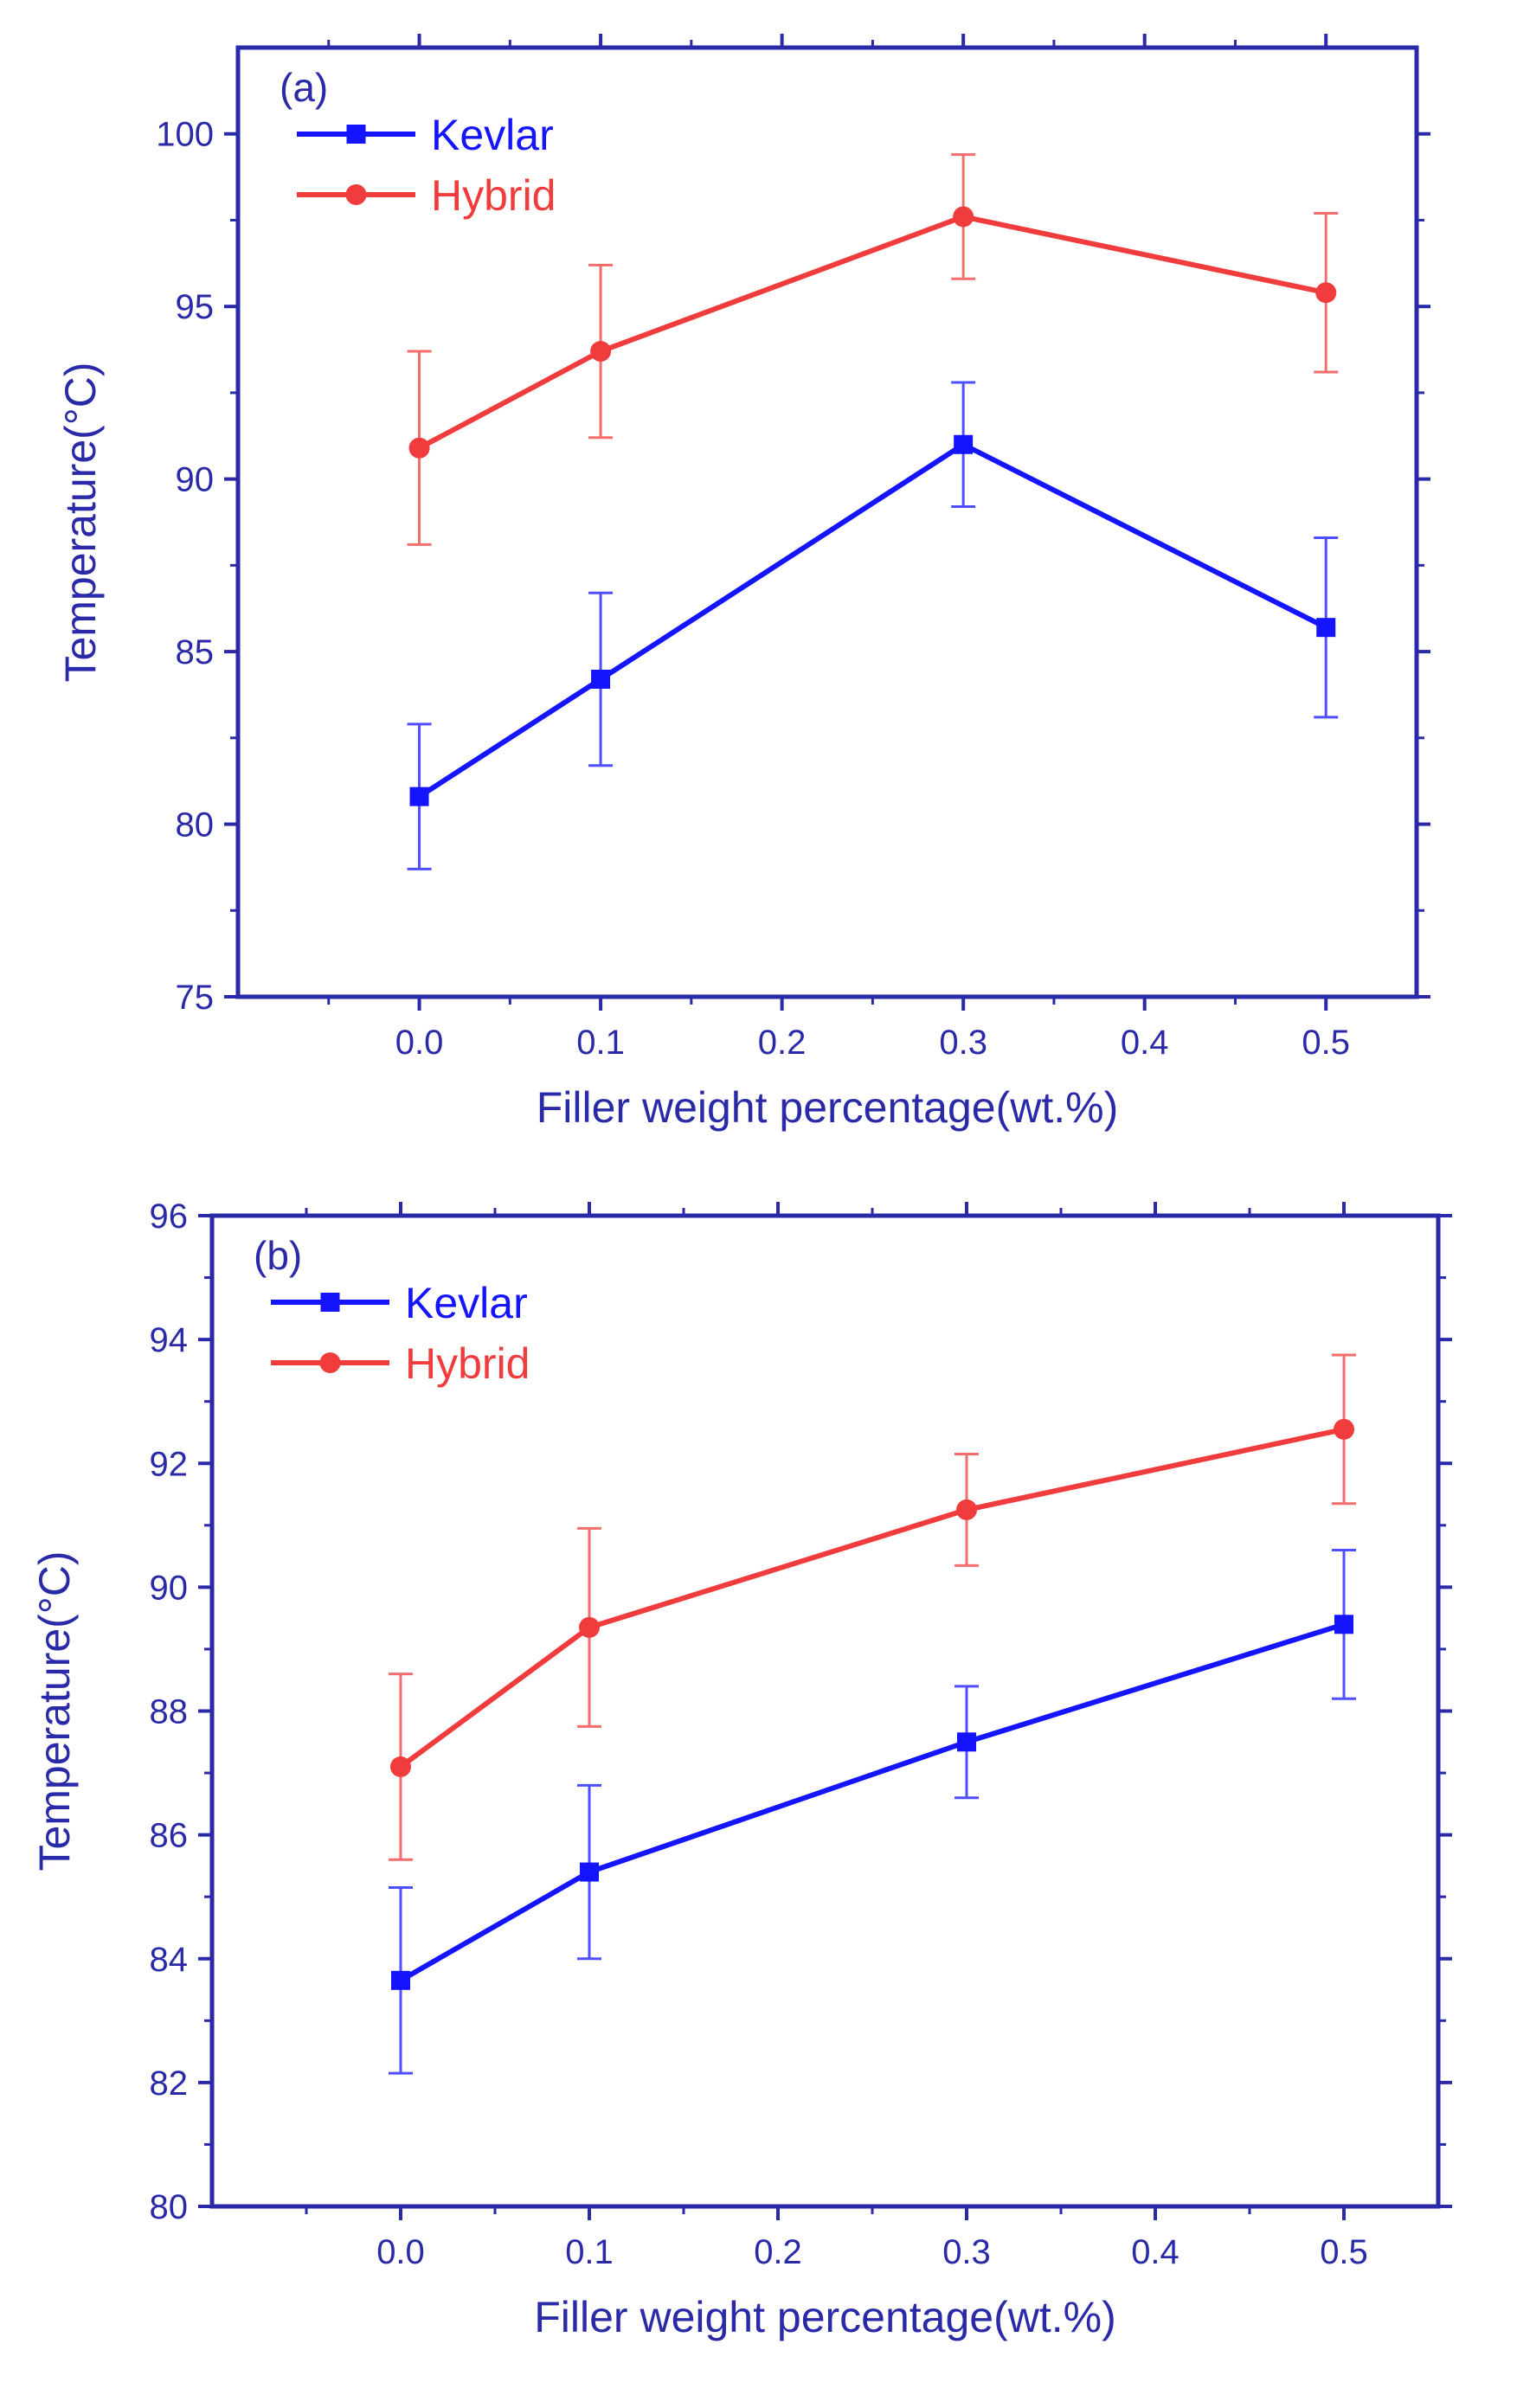 The width and height of the screenshot is (1517, 2408). Describe the element at coordinates (467, 1363) in the screenshot. I see `chart-b-hybrid-legend-label: Hybrid` at that location.